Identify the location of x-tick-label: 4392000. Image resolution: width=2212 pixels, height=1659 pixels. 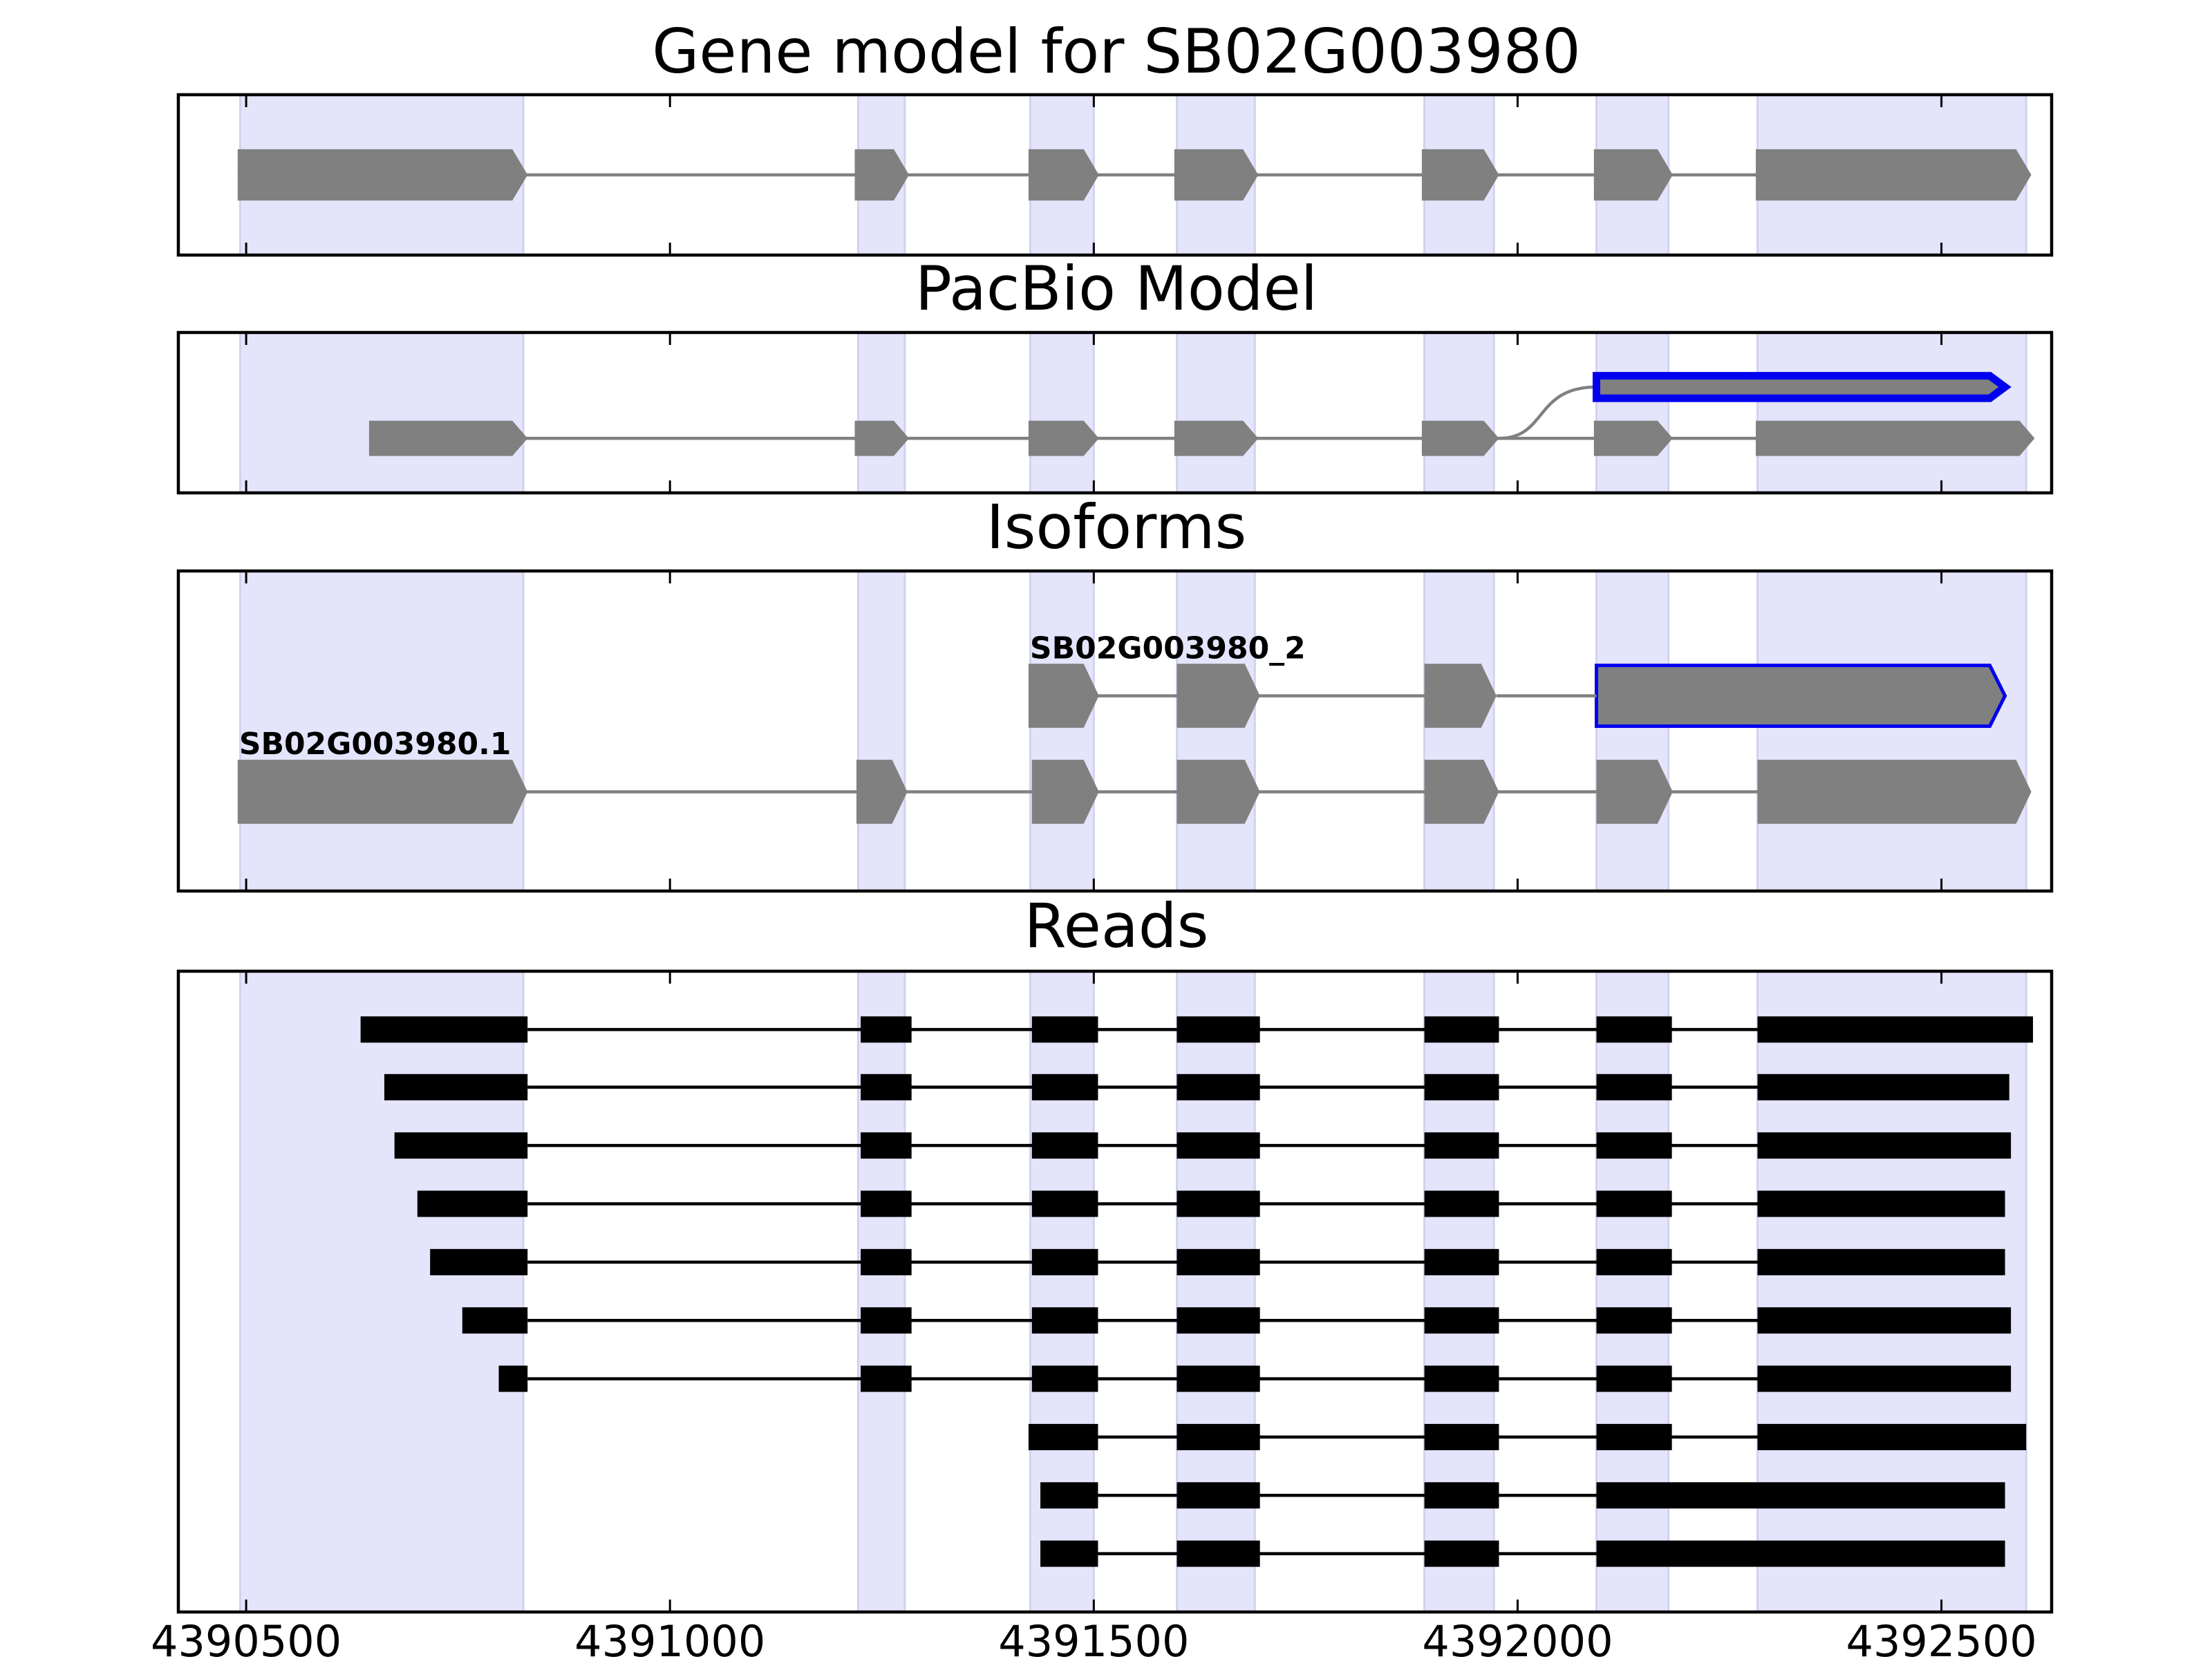
(1517, 1638).